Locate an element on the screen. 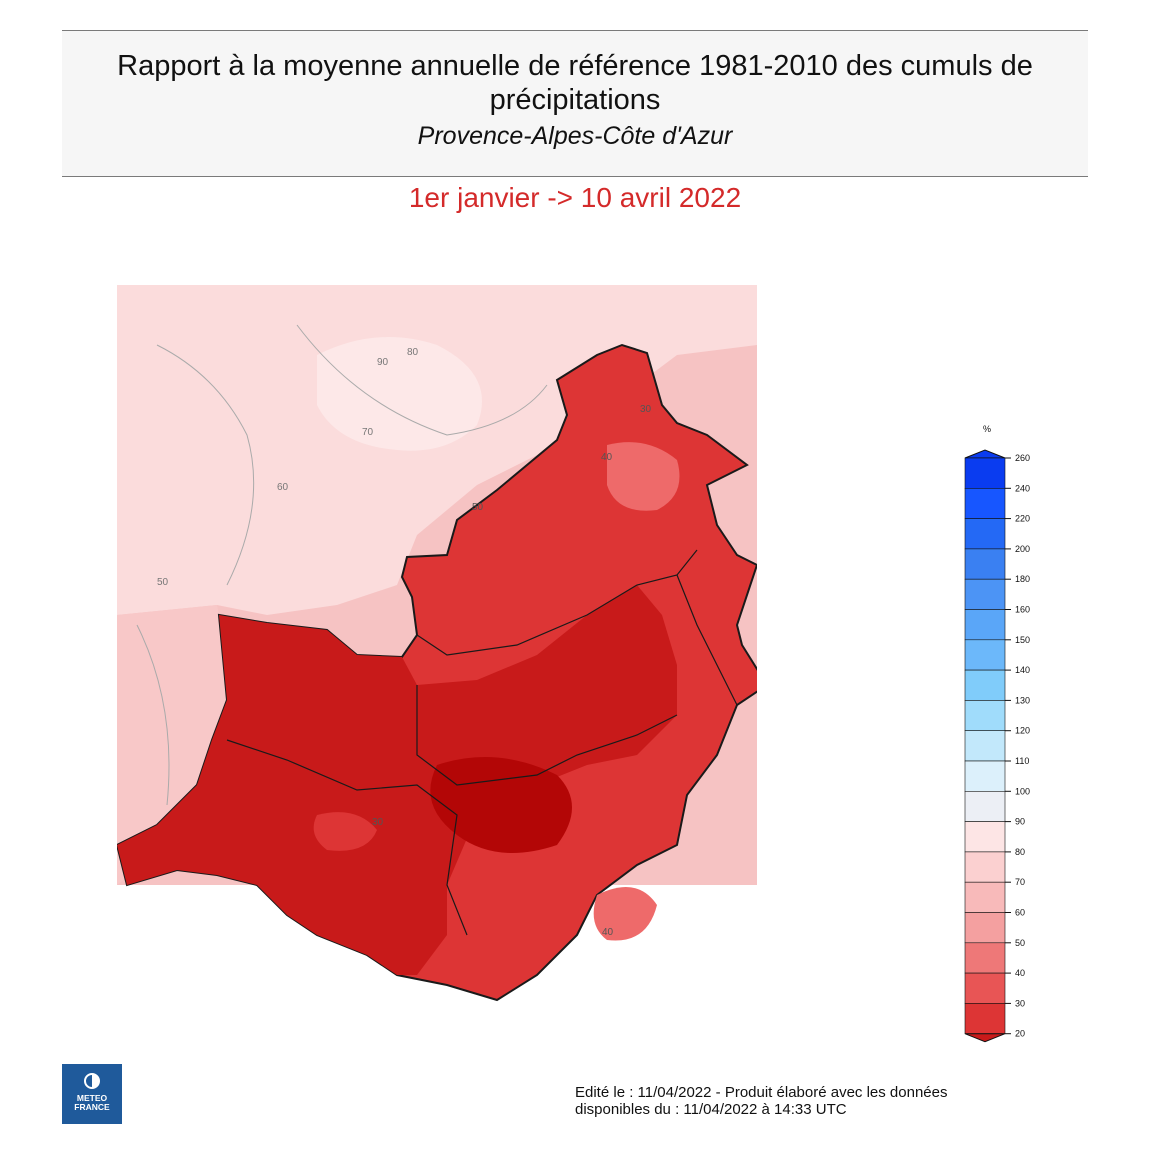 The image size is (1150, 1150). legend-value-label: 80 is located at coordinates (1020, 852).